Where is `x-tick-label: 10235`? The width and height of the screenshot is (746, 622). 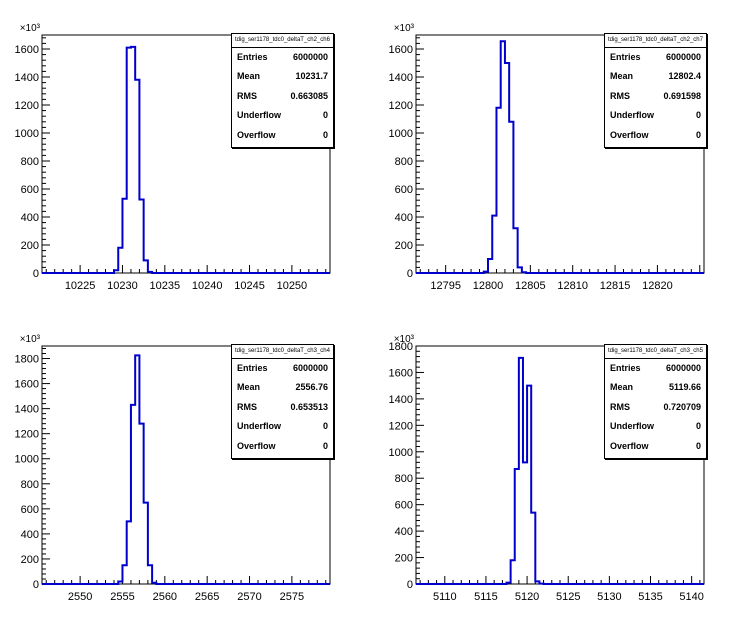 x-tick-label: 10235 is located at coordinates (165, 286).